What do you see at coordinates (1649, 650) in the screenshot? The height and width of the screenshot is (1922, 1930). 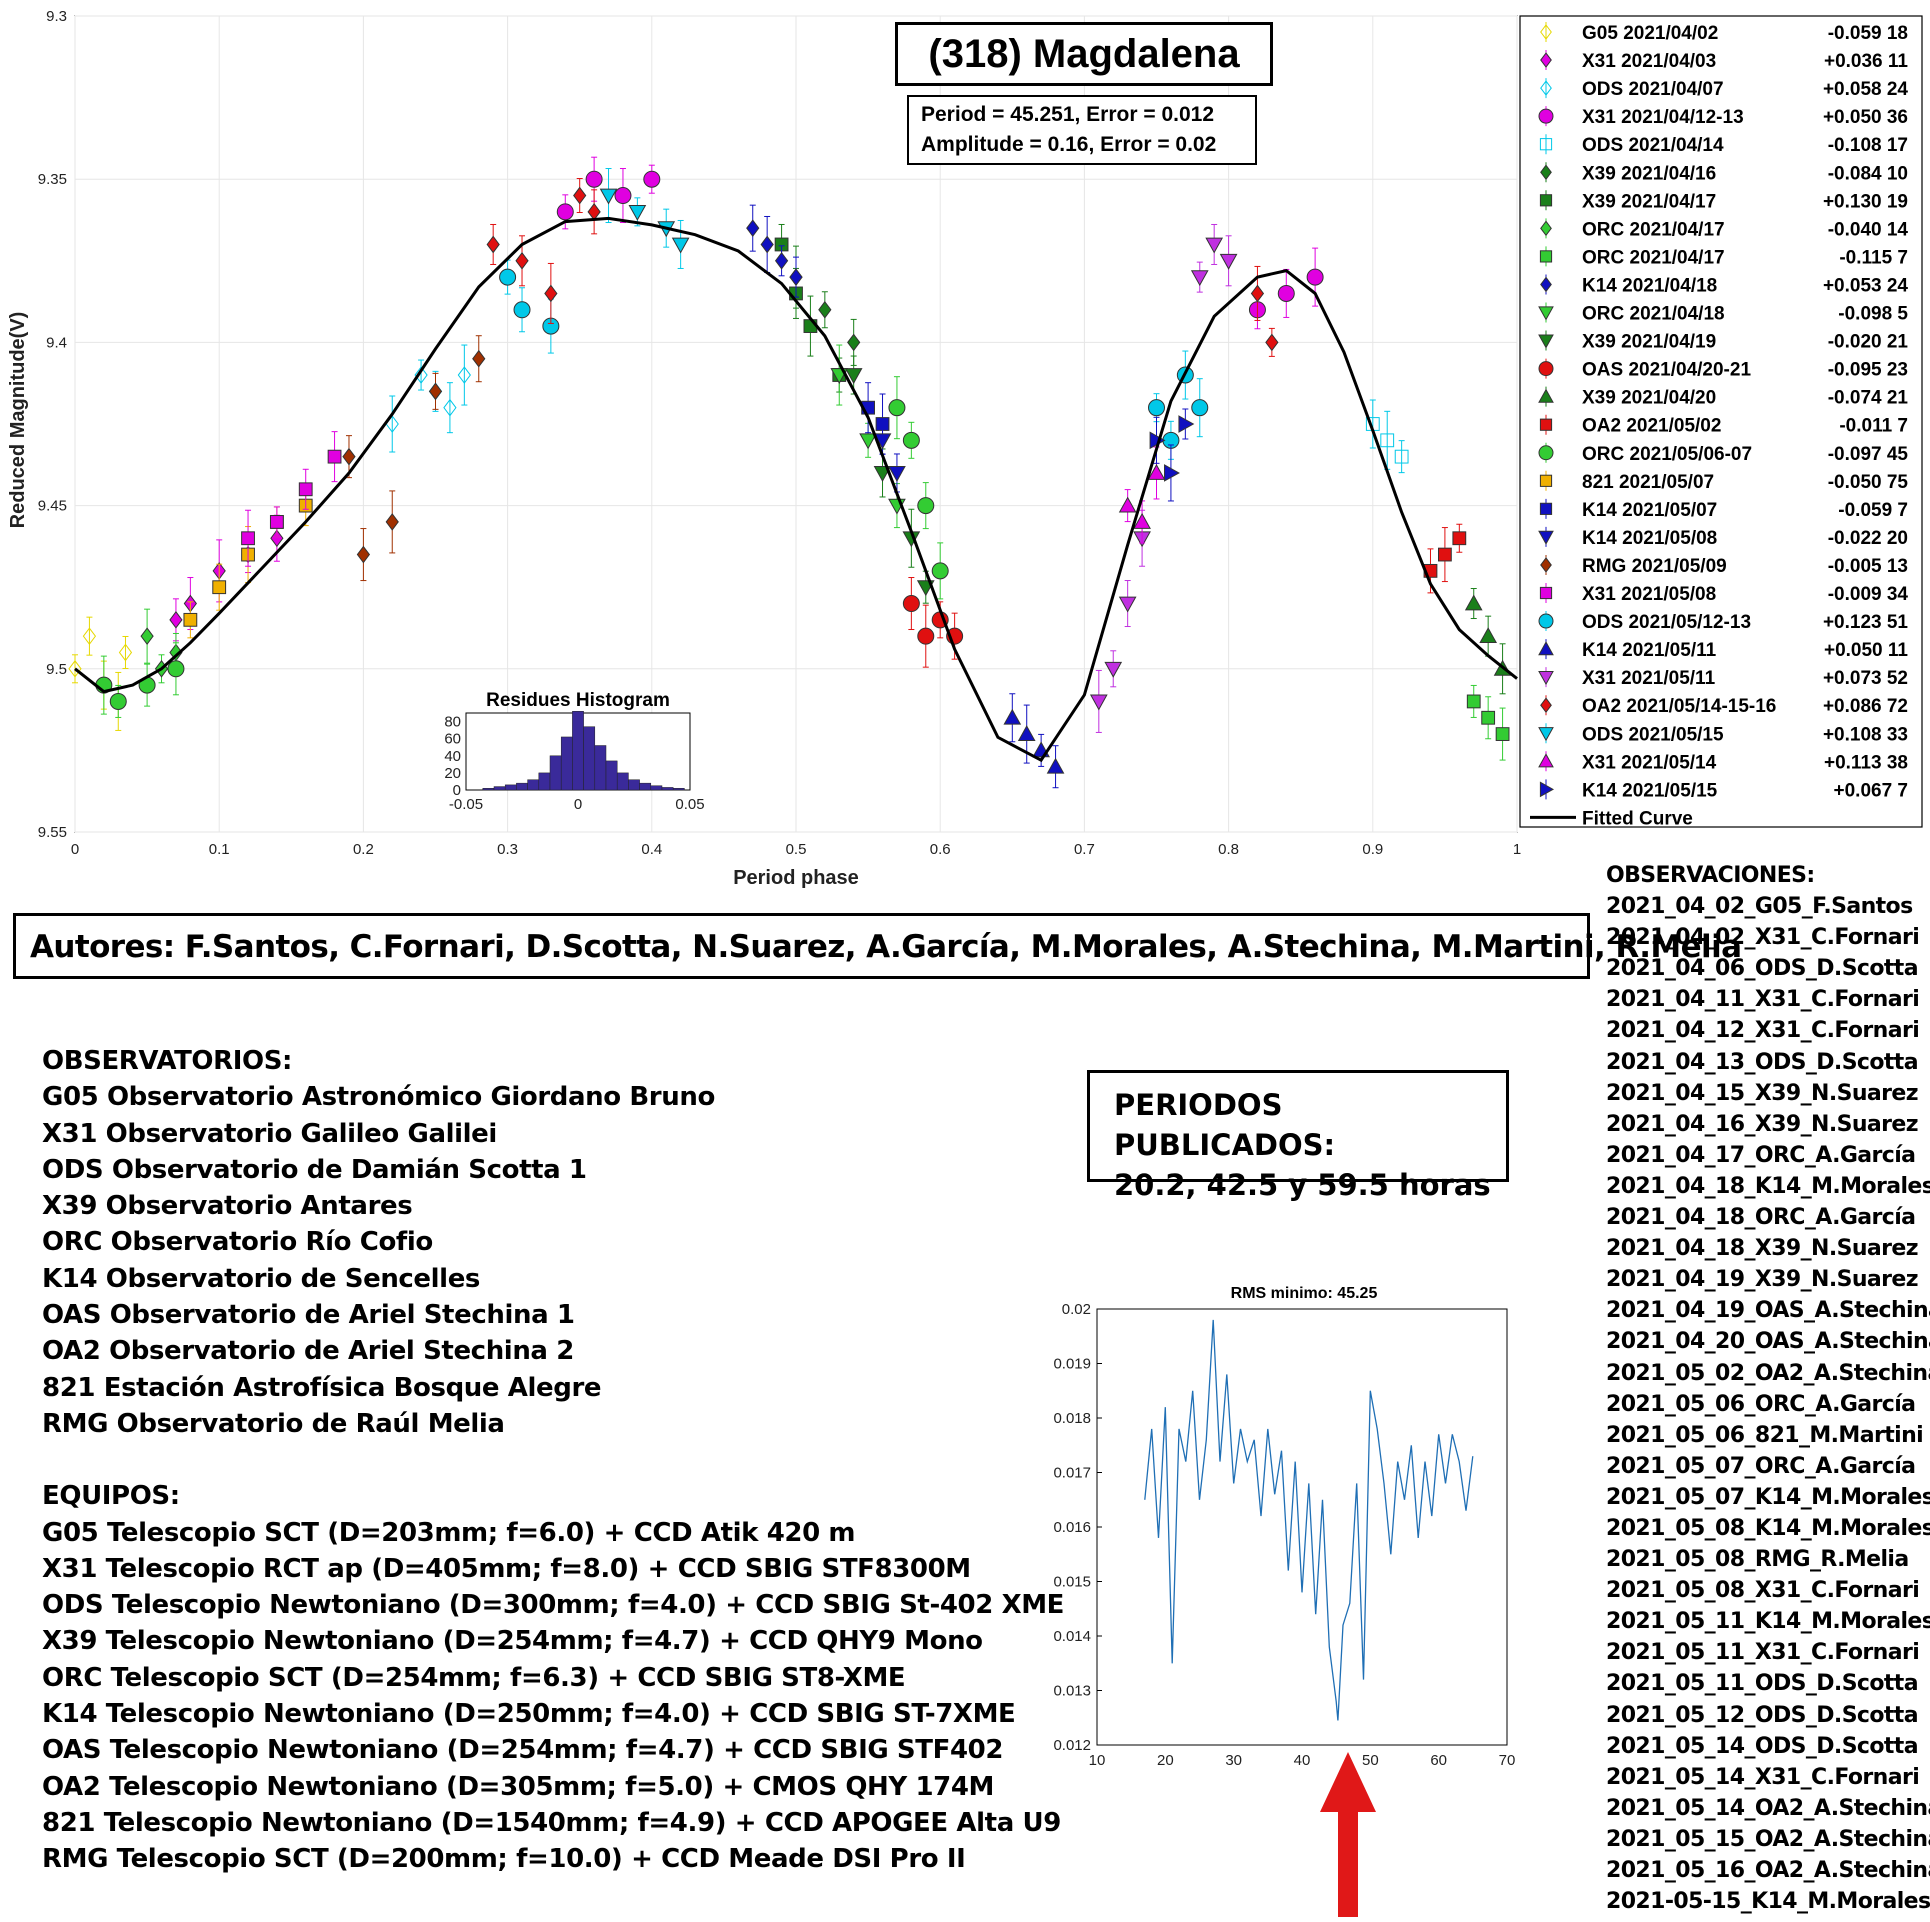 I see `legend-label: K14 2021/05/11` at bounding box center [1649, 650].